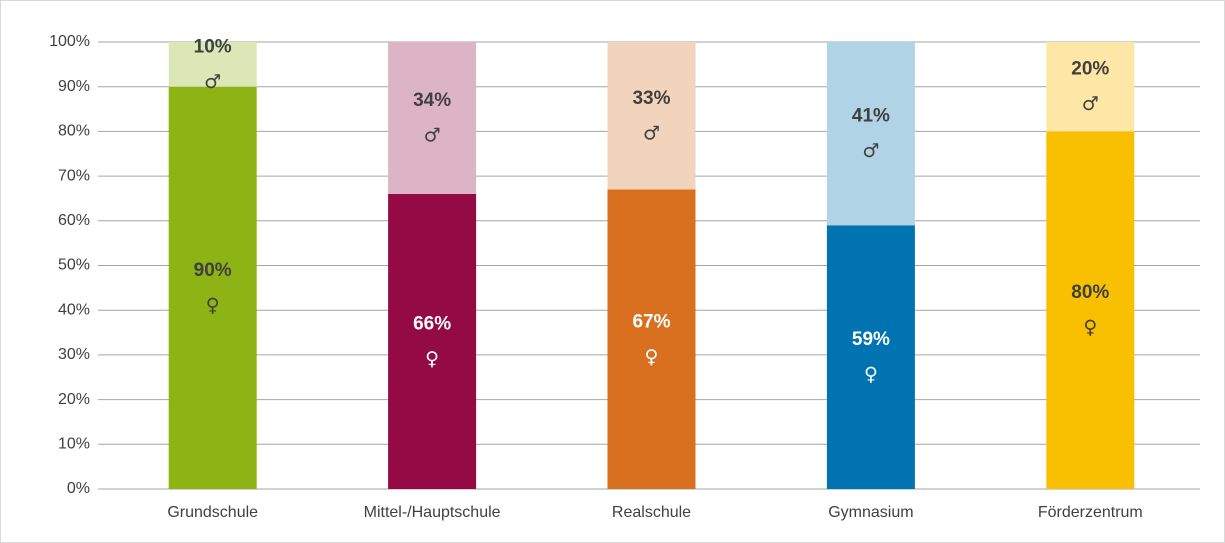  Describe the element at coordinates (78, 488) in the screenshot. I see `y-tick-label: 0%` at that location.